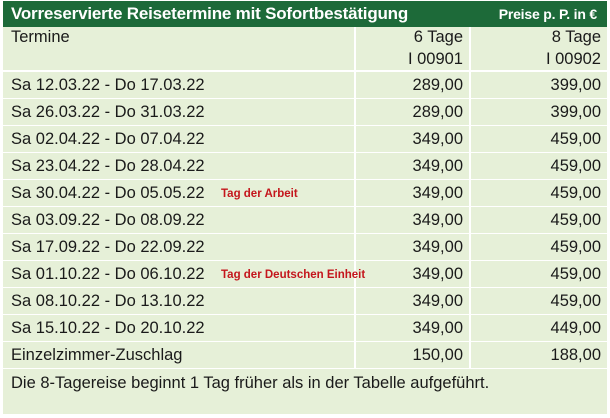 Image resolution: width=610 pixels, height=418 pixels. I want to click on column-header-6-tage: 6 Tage, so click(413, 37).